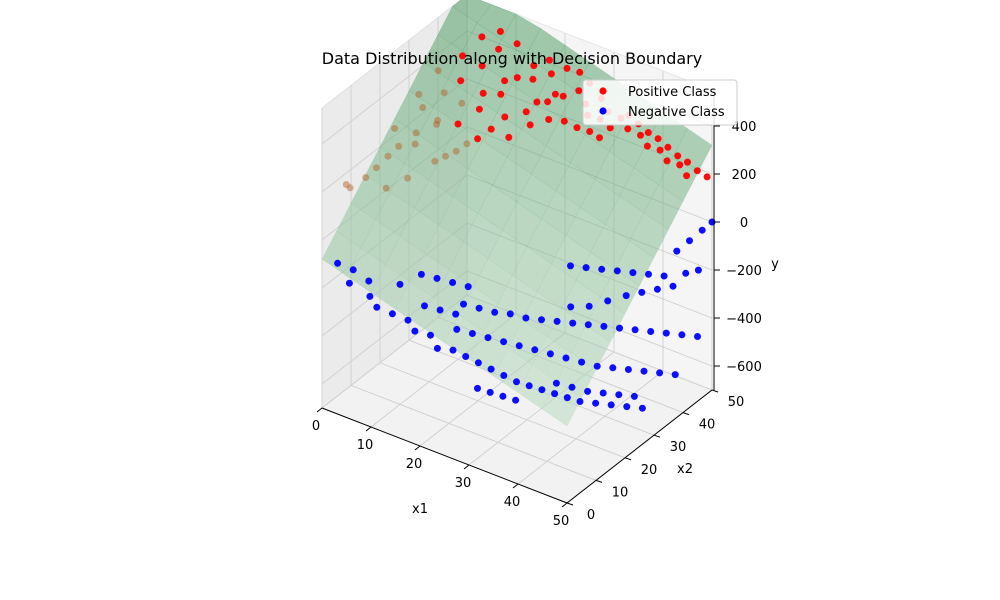  I want to click on legend: Positive Class Negative Class, so click(660, 102).